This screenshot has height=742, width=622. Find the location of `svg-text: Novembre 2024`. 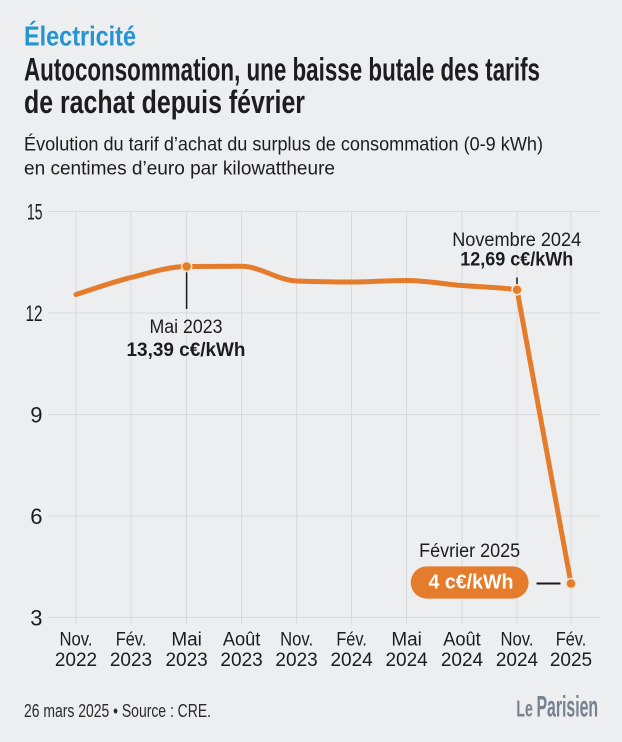

svg-text: Novembre 2024 is located at coordinates (516, 240).